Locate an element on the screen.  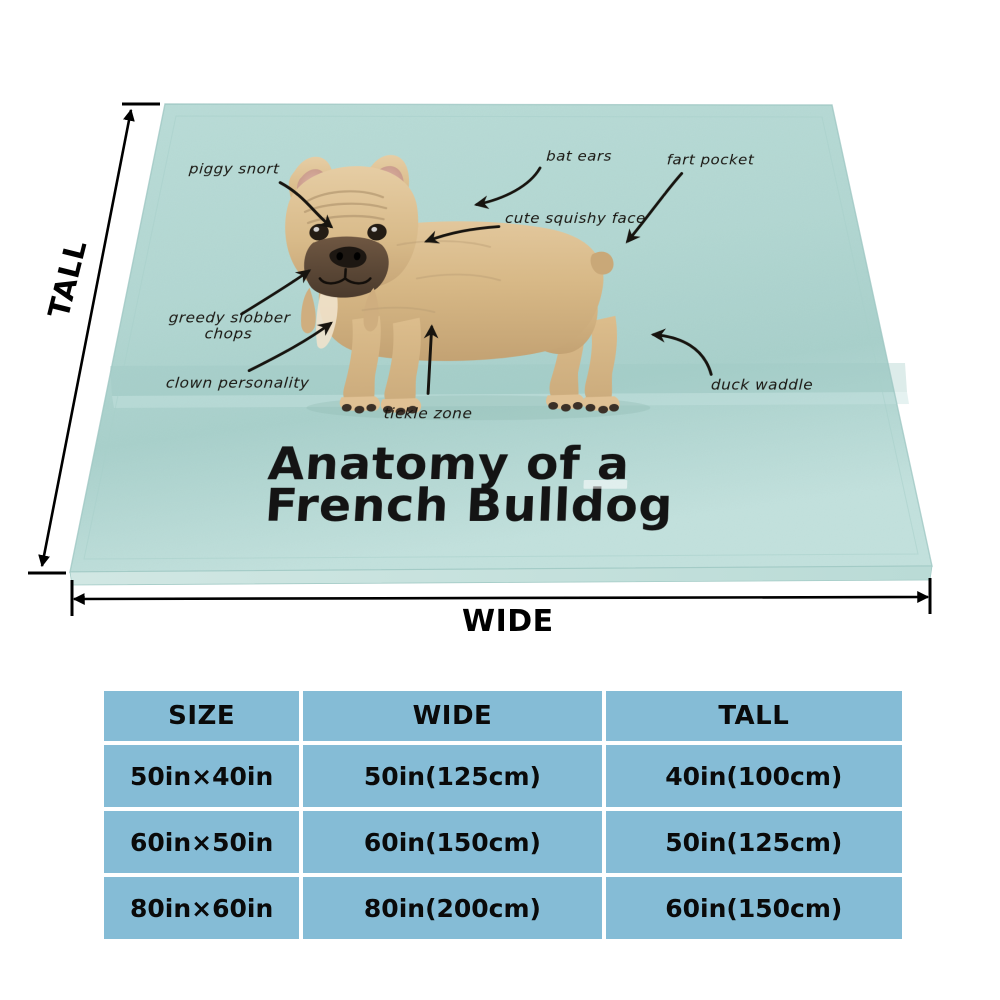
tall-dimension-arrow is located at coordinates (86, 338).